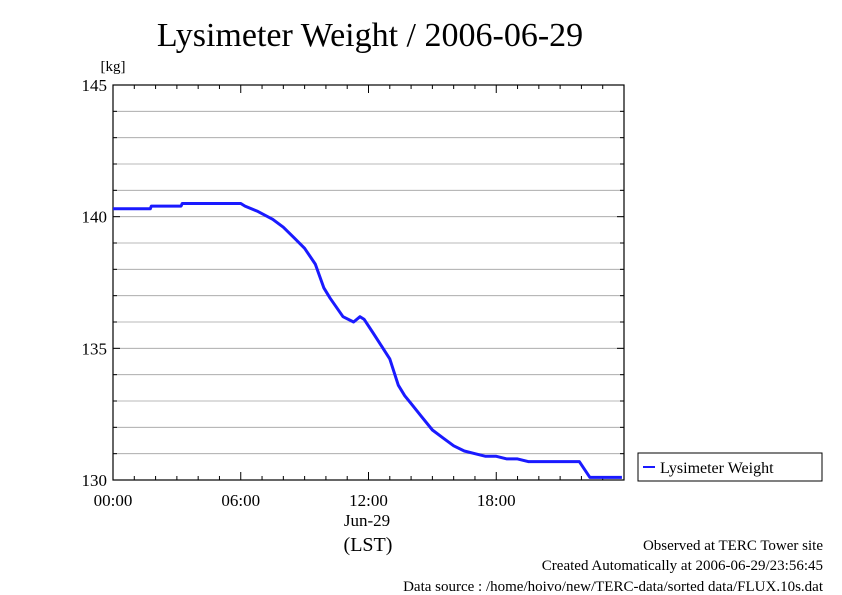 This screenshot has width=842, height=595. I want to click on legend-box, so click(730, 467).